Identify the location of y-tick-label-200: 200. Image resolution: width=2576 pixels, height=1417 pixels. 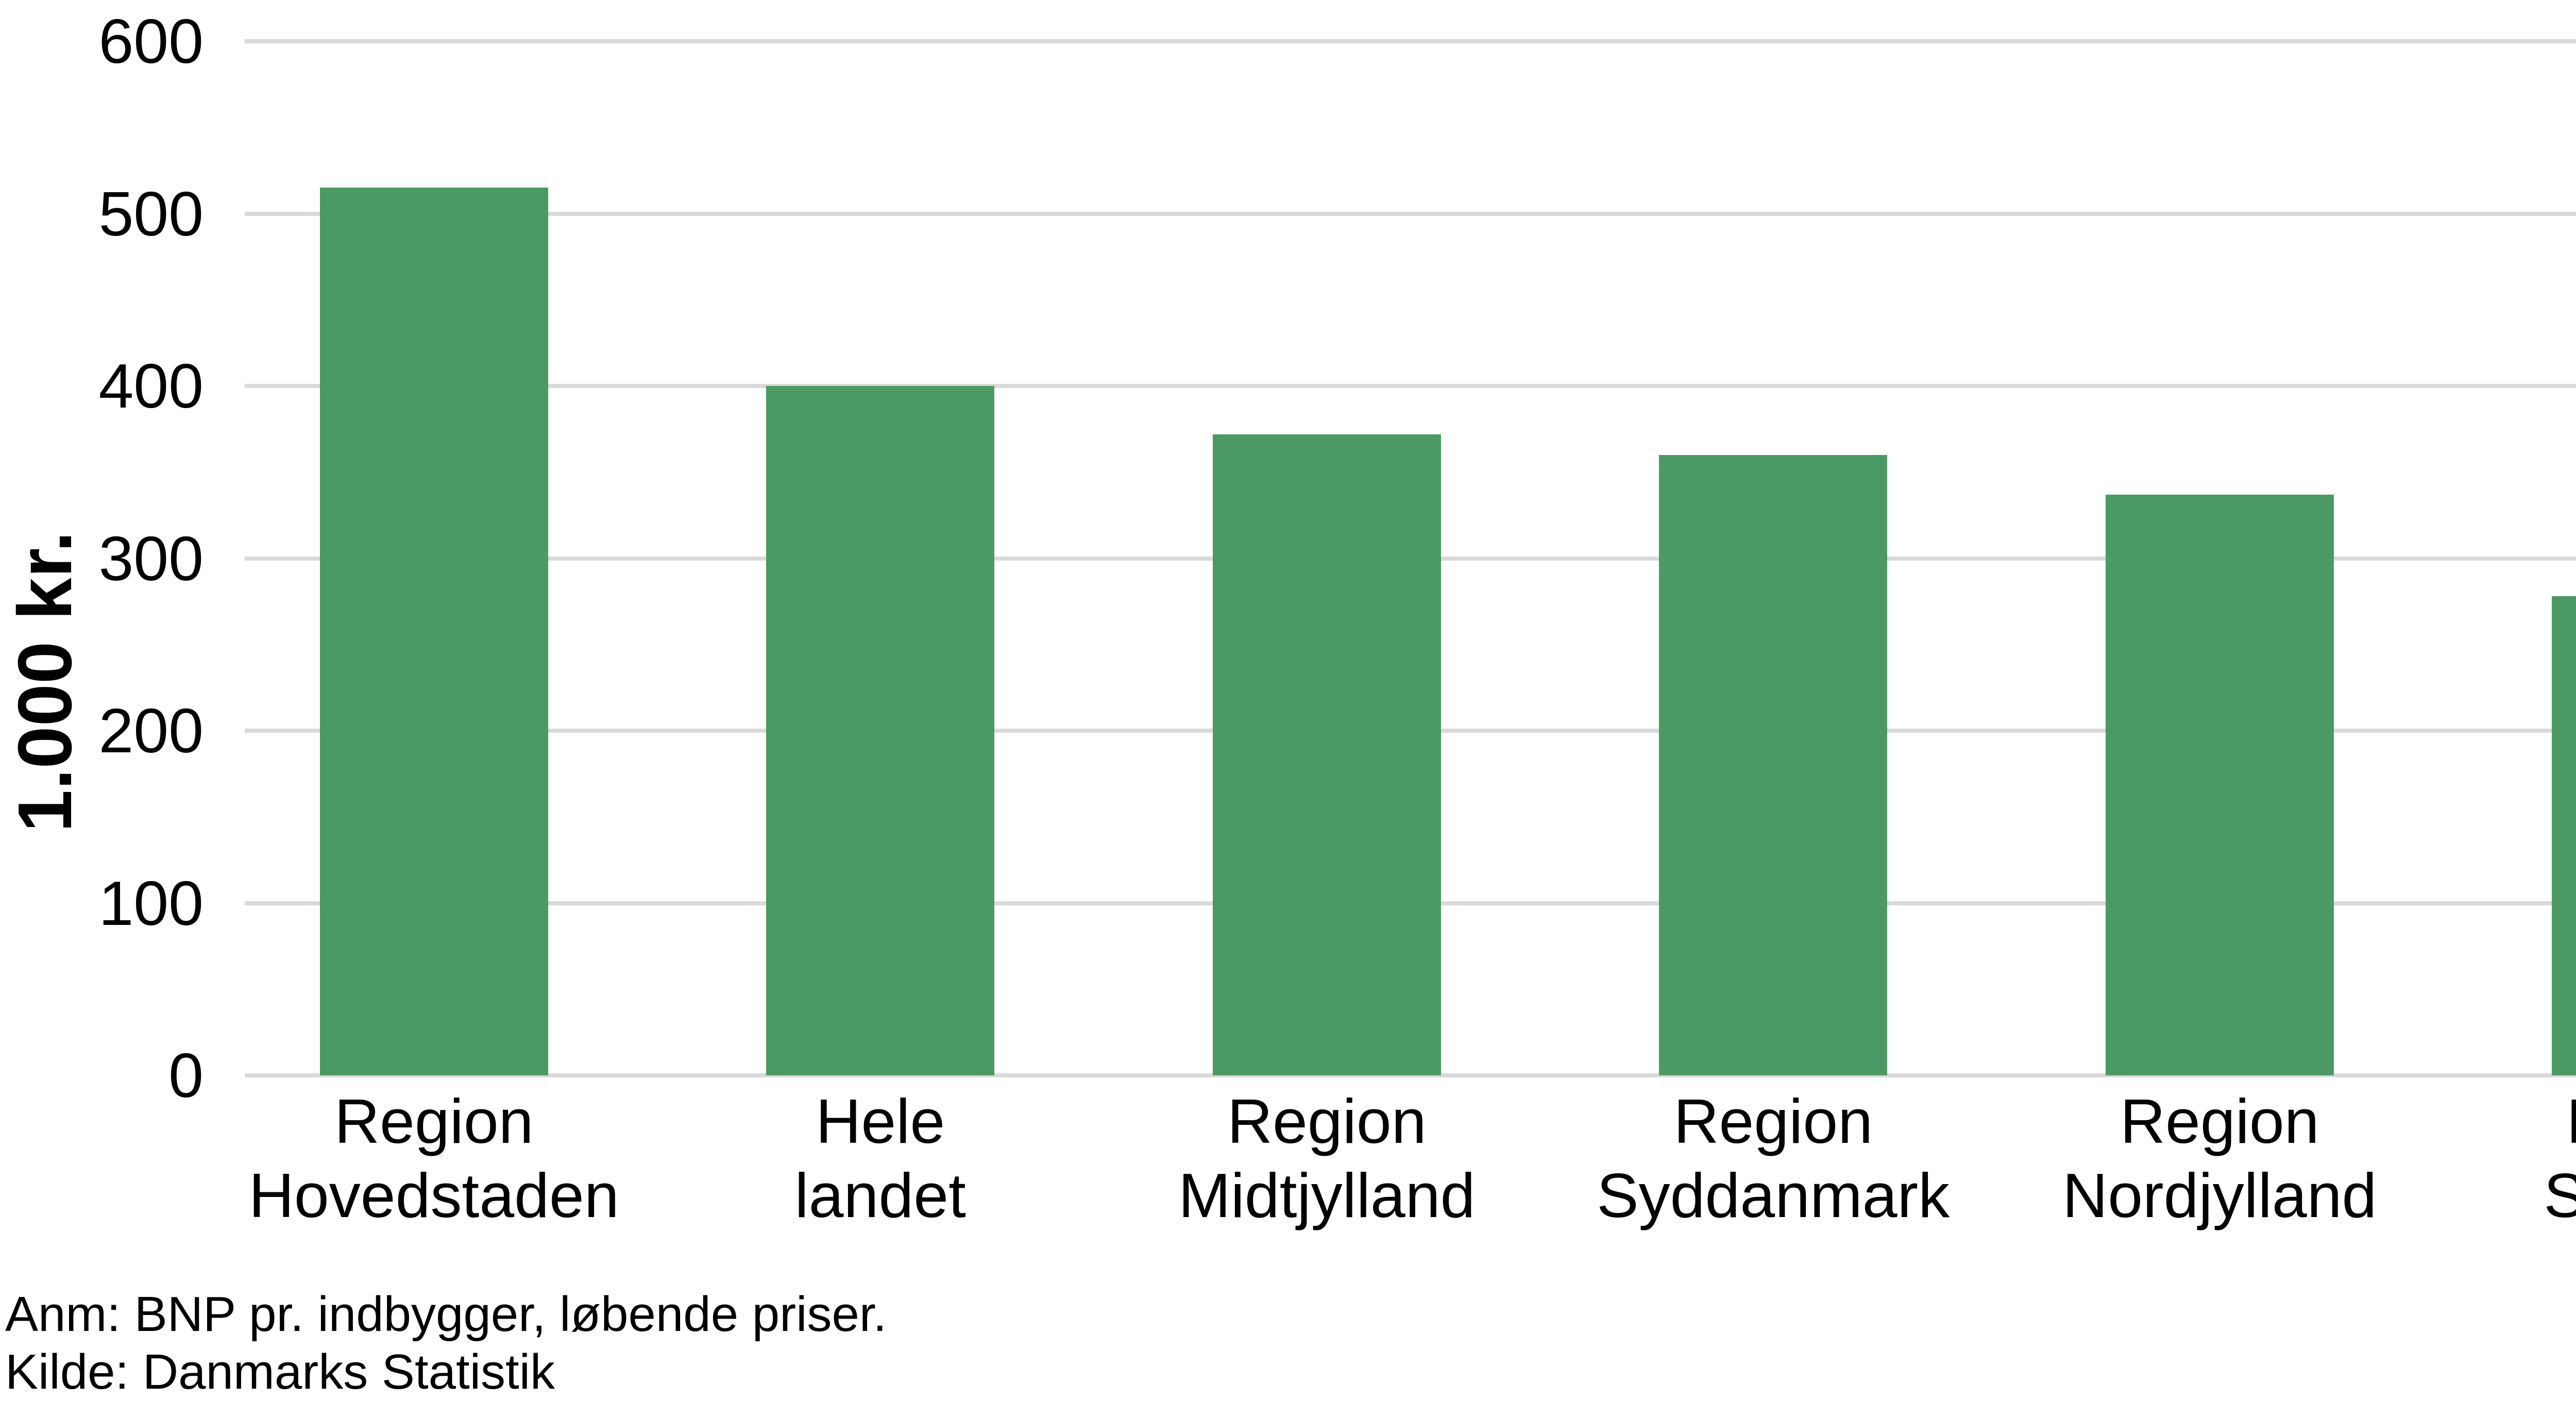
(151, 731).